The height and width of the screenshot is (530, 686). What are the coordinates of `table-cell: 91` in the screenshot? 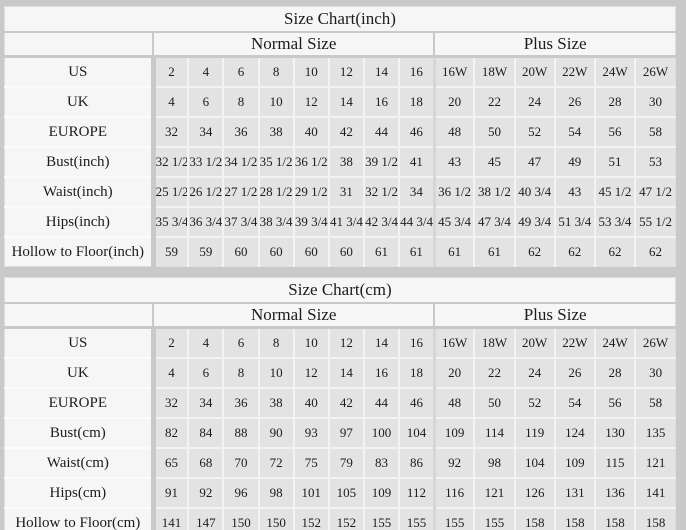 It's located at (171, 492).